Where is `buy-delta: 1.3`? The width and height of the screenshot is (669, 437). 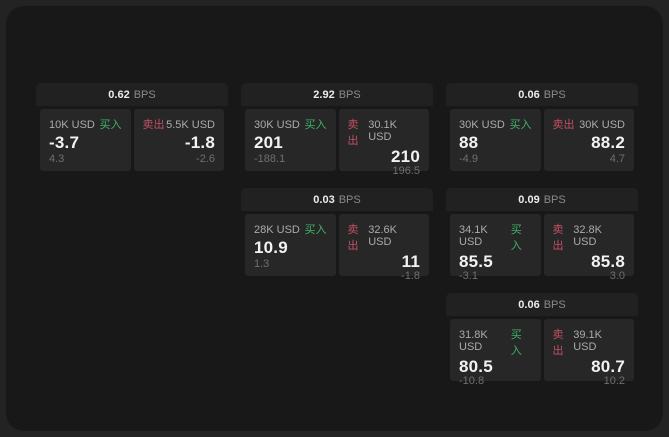 buy-delta: 1.3 is located at coordinates (262, 264).